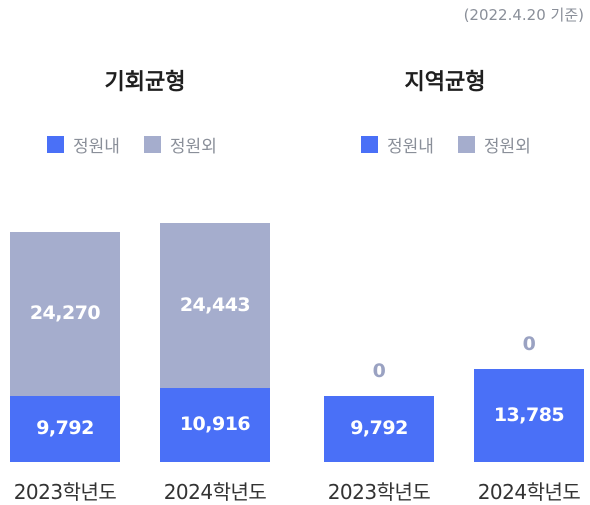 The height and width of the screenshot is (505, 590). Describe the element at coordinates (523, 15) in the screenshot. I see `reference-date-note: (2022.4.20 기준)` at that location.